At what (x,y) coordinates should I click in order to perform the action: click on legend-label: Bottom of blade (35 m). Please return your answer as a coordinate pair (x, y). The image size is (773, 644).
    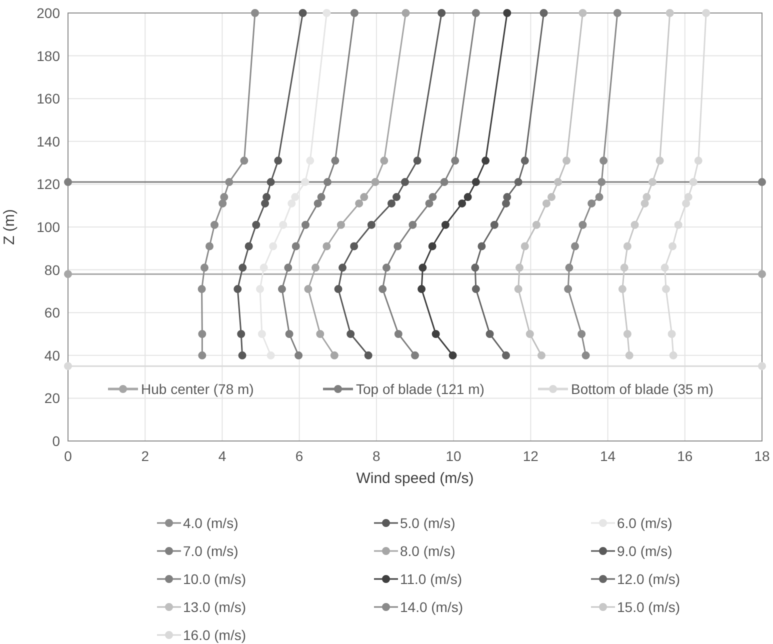
    Looking at the image, I should click on (642, 389).